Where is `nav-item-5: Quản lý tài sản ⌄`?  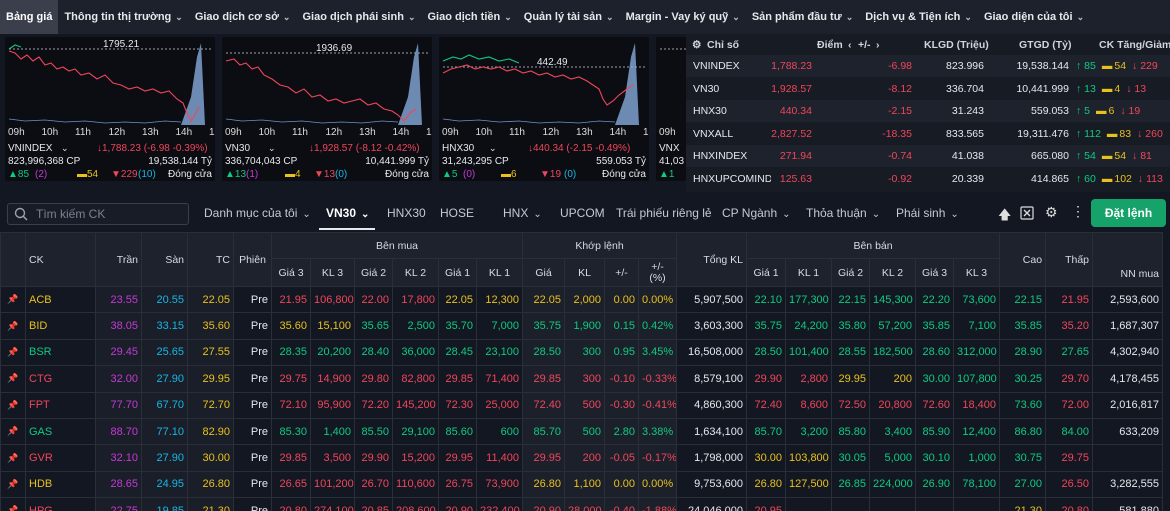 nav-item-5: Quản lý tài sản ⌄ is located at coordinates (569, 17).